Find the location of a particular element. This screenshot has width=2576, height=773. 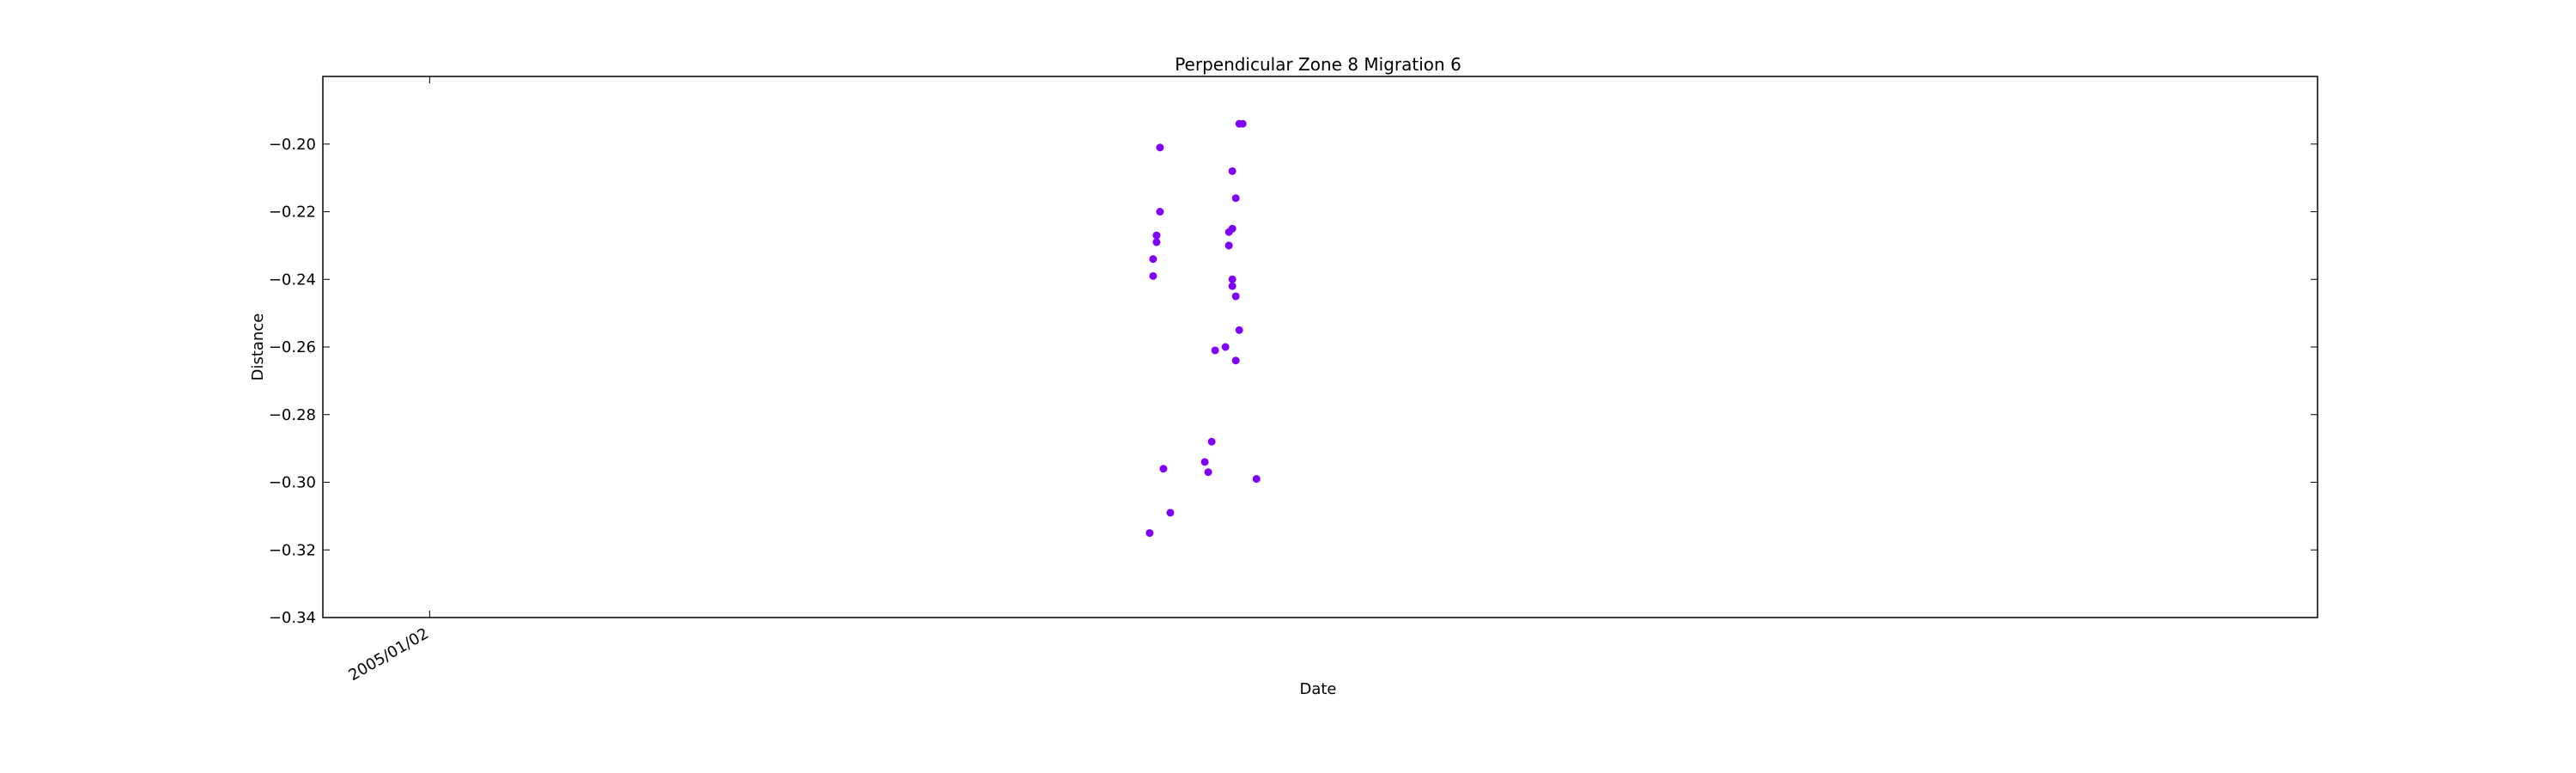

y-tick-label: −0.22 is located at coordinates (292, 213).